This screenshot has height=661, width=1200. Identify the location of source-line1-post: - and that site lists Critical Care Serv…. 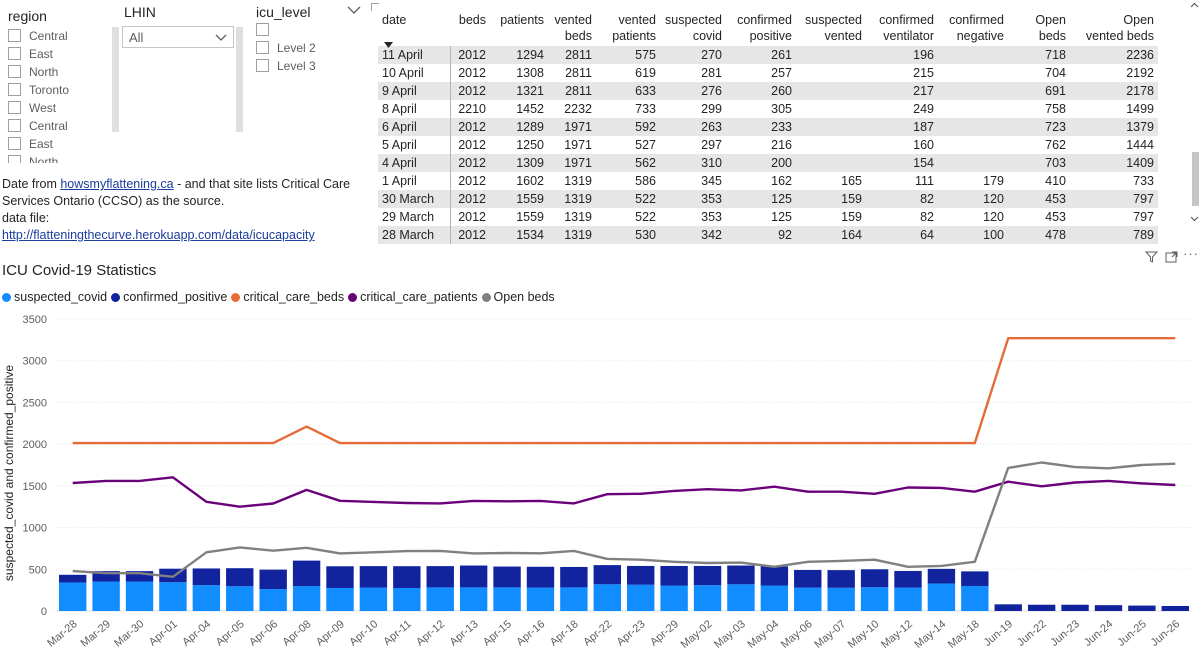
(176, 192).